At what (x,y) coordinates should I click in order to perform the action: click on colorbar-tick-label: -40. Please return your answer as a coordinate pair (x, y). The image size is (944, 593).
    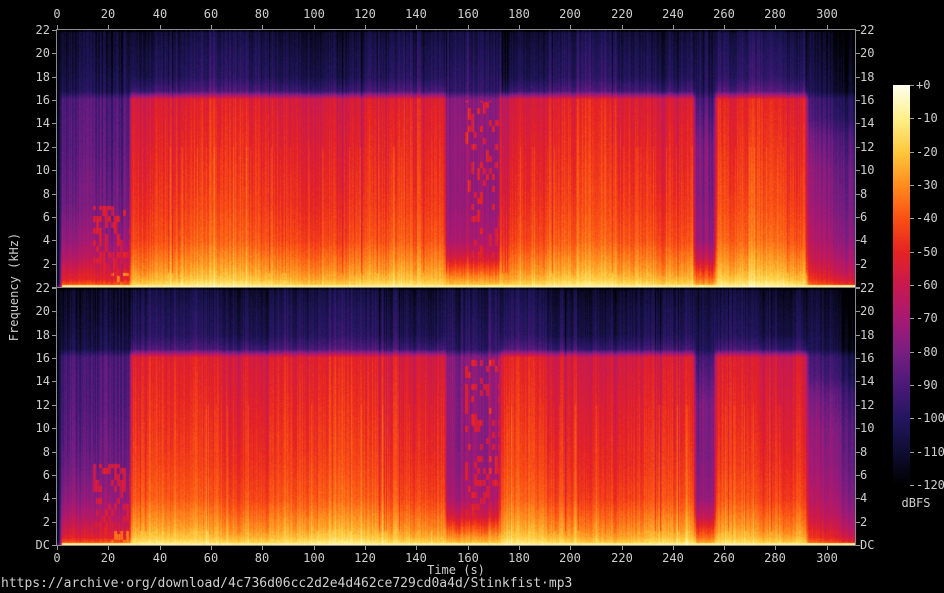
    Looking at the image, I should click on (927, 218).